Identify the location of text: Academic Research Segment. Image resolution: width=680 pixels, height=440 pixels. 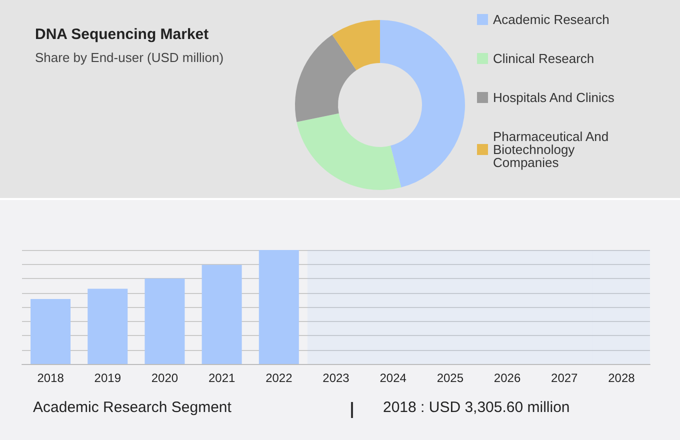
(132, 407).